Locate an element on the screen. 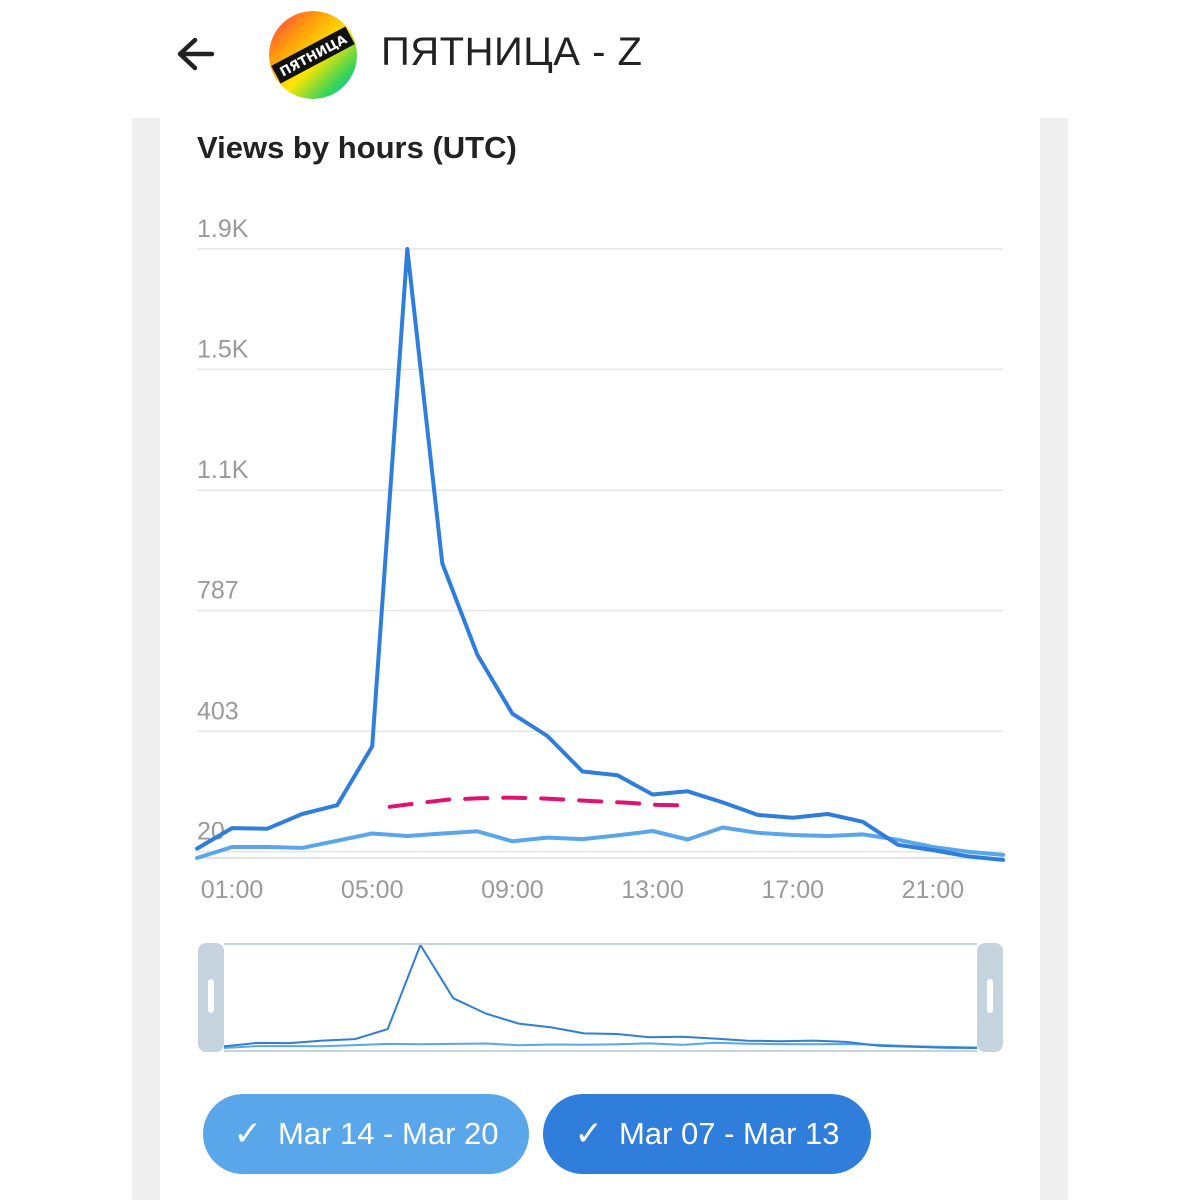  x-tick-label: 13:00 is located at coordinates (652, 890).